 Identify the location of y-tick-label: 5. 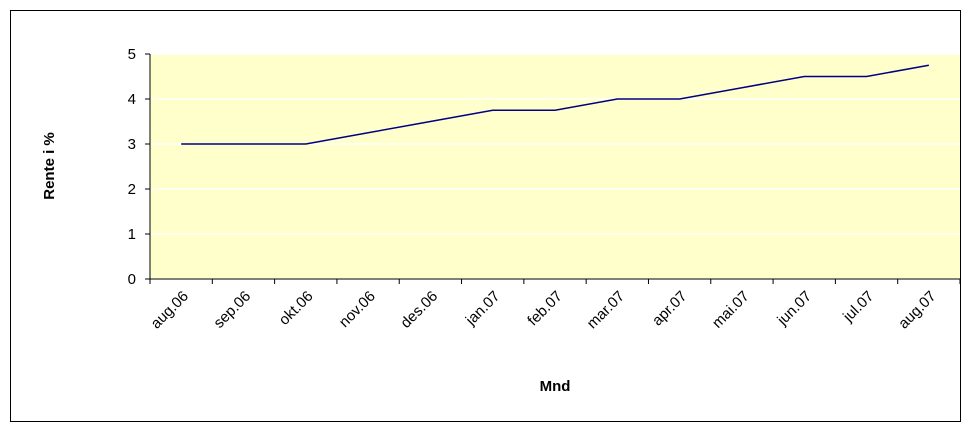
(132, 54).